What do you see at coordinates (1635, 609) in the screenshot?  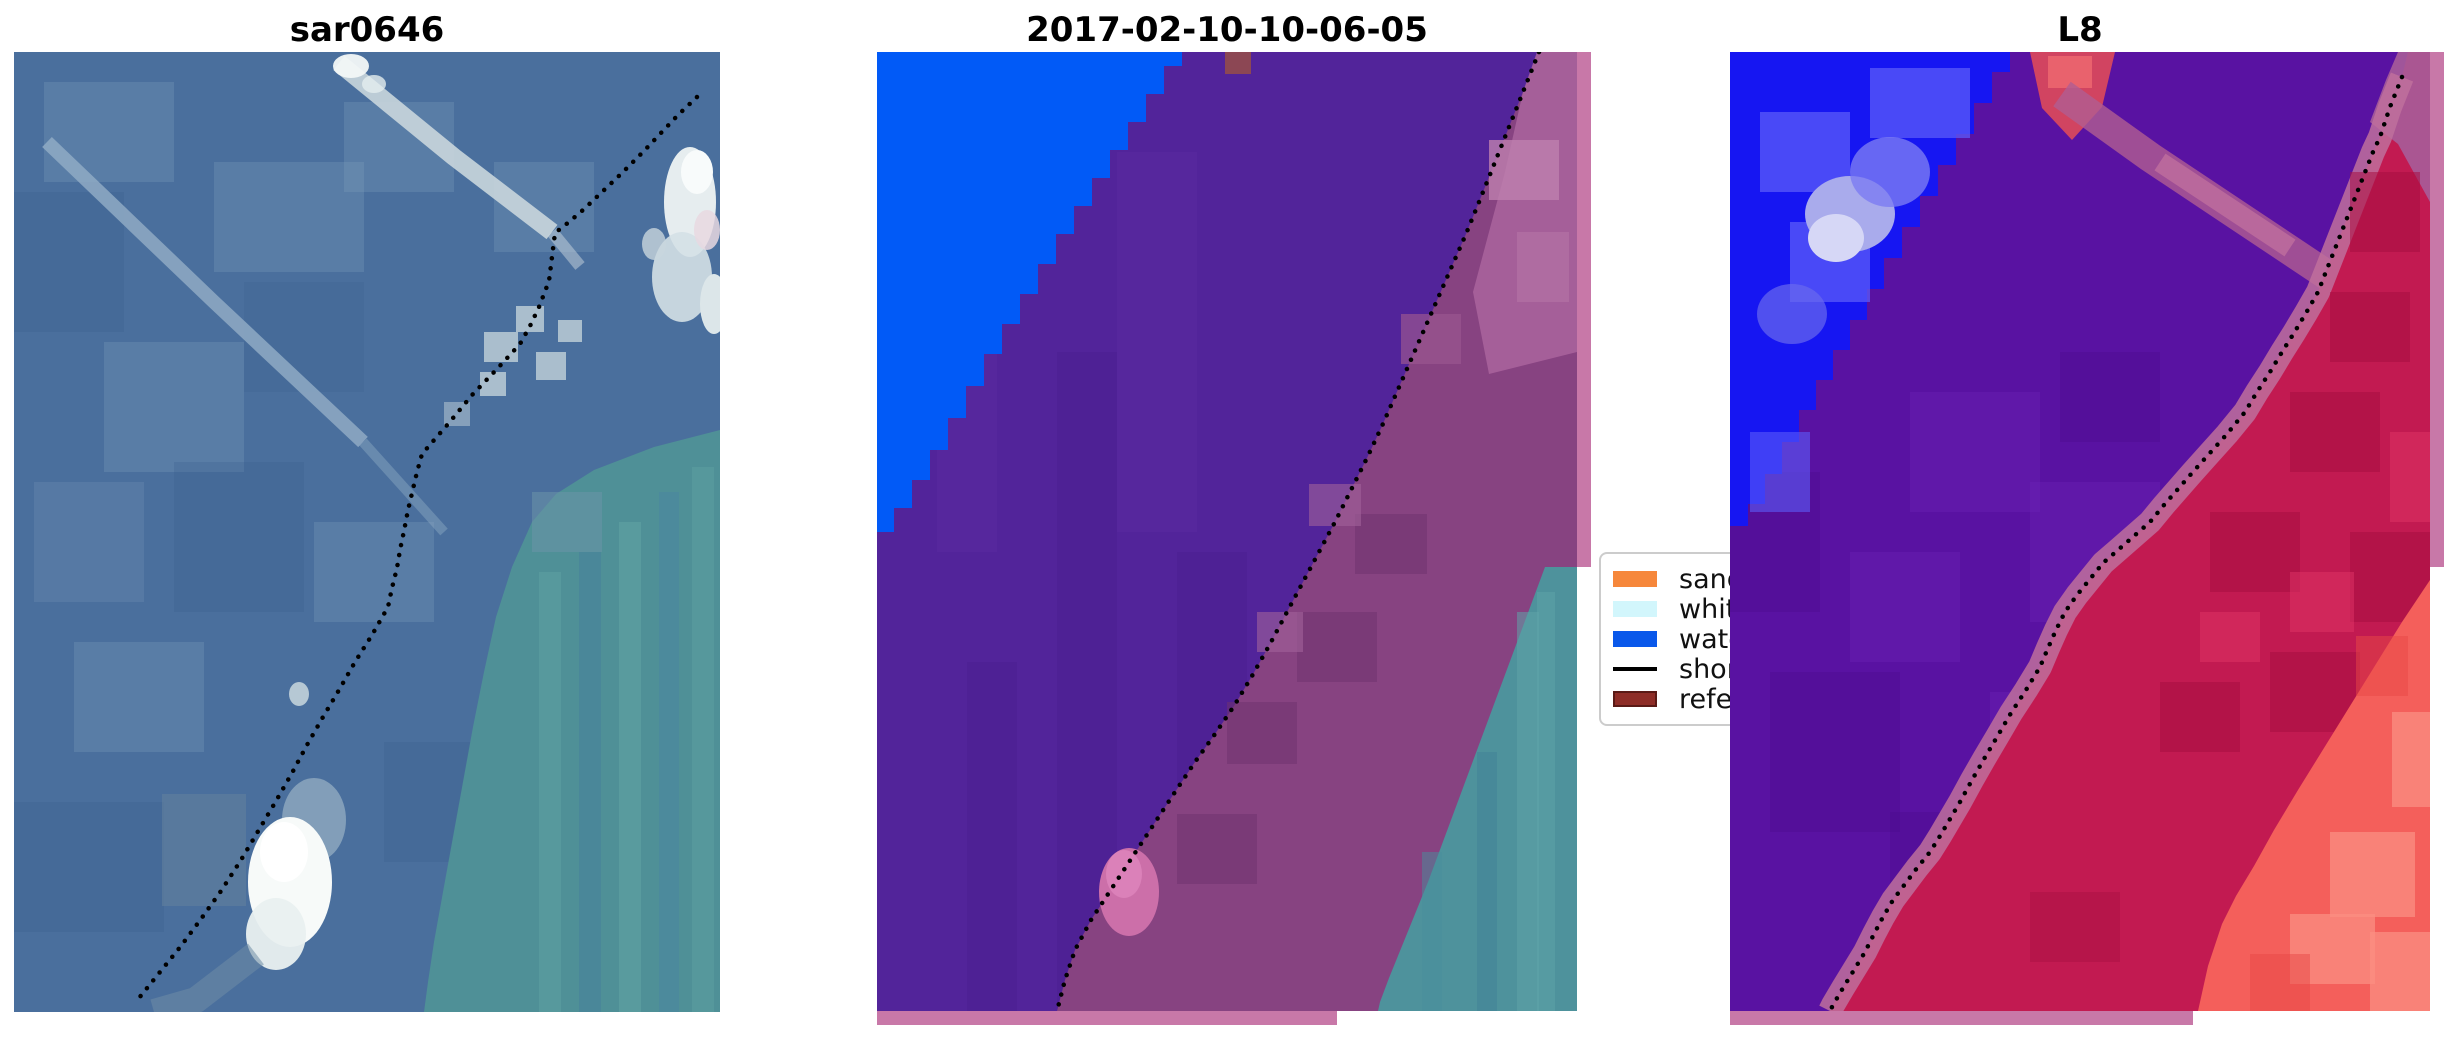 I see `legend-swatch-whitewater` at bounding box center [1635, 609].